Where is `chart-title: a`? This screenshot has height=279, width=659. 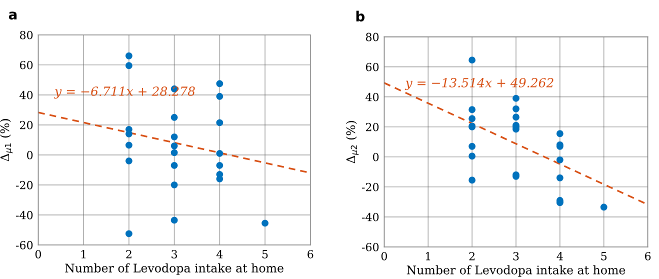
chart-title: a is located at coordinates (12, 16).